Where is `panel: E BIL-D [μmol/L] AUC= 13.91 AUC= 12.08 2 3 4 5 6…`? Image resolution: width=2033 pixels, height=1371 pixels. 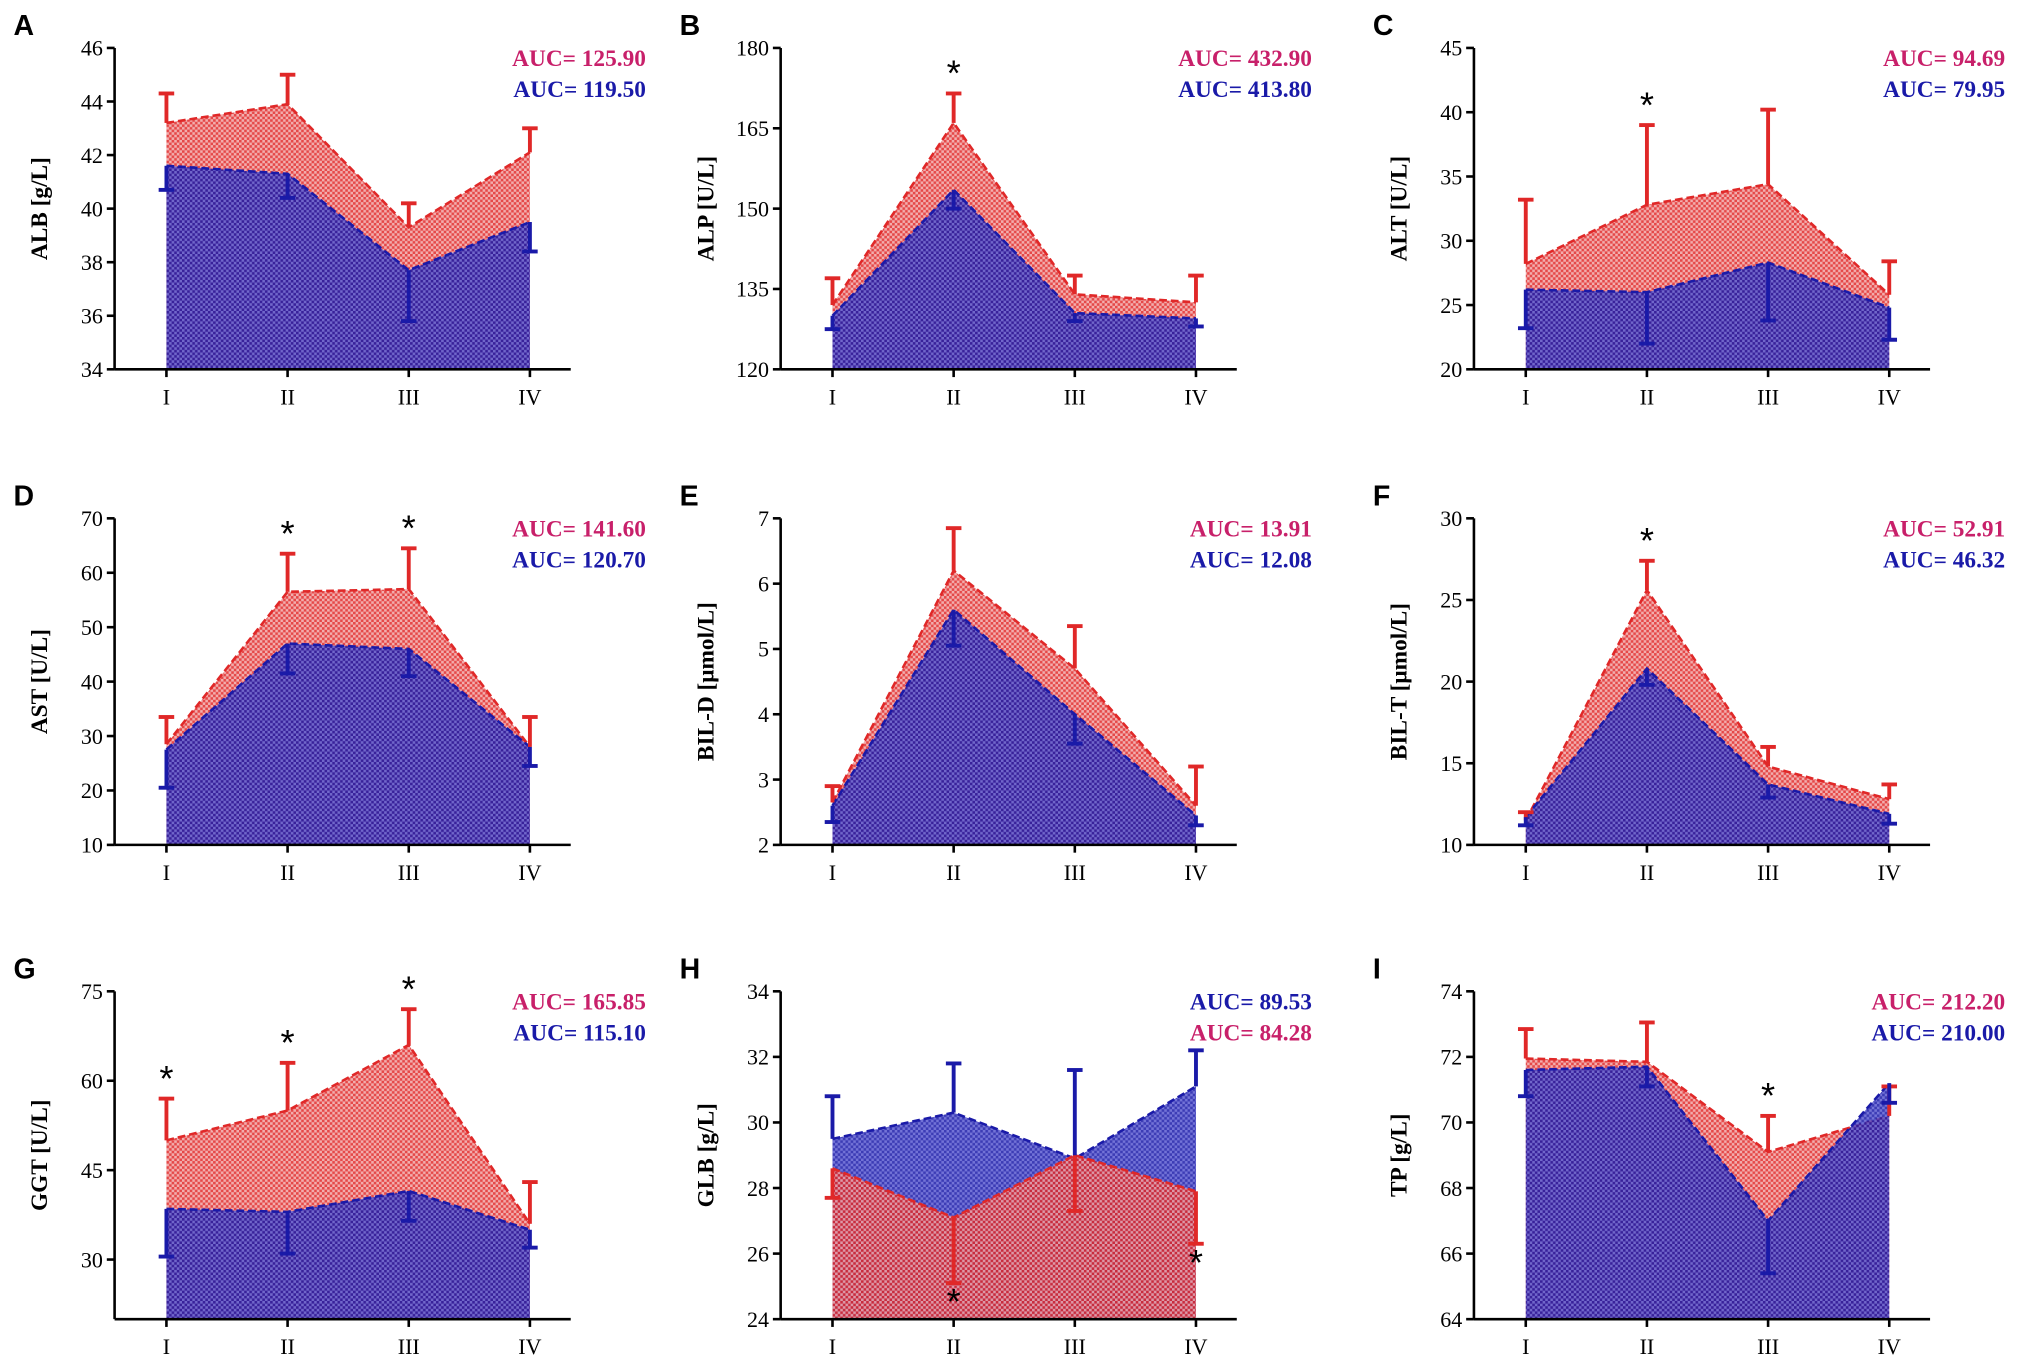 panel: E BIL-D [μmol/L] AUC= 13.91 AUC= 12.08 2 3 4 5 6… is located at coordinates (996, 682).